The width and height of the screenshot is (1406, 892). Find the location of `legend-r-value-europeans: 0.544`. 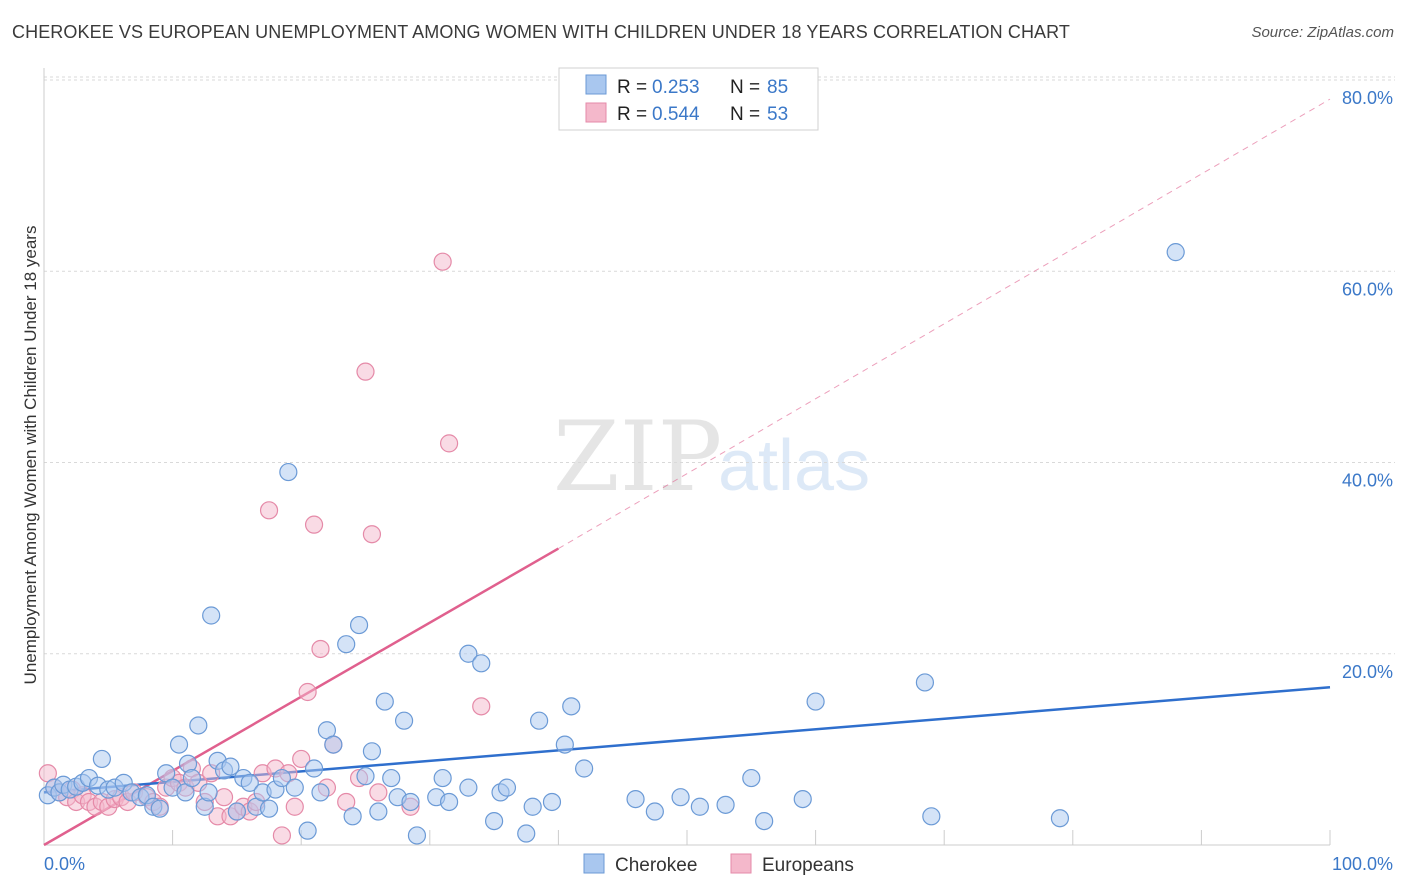

legend-r-value-europeans: 0.544 is located at coordinates (676, 114).